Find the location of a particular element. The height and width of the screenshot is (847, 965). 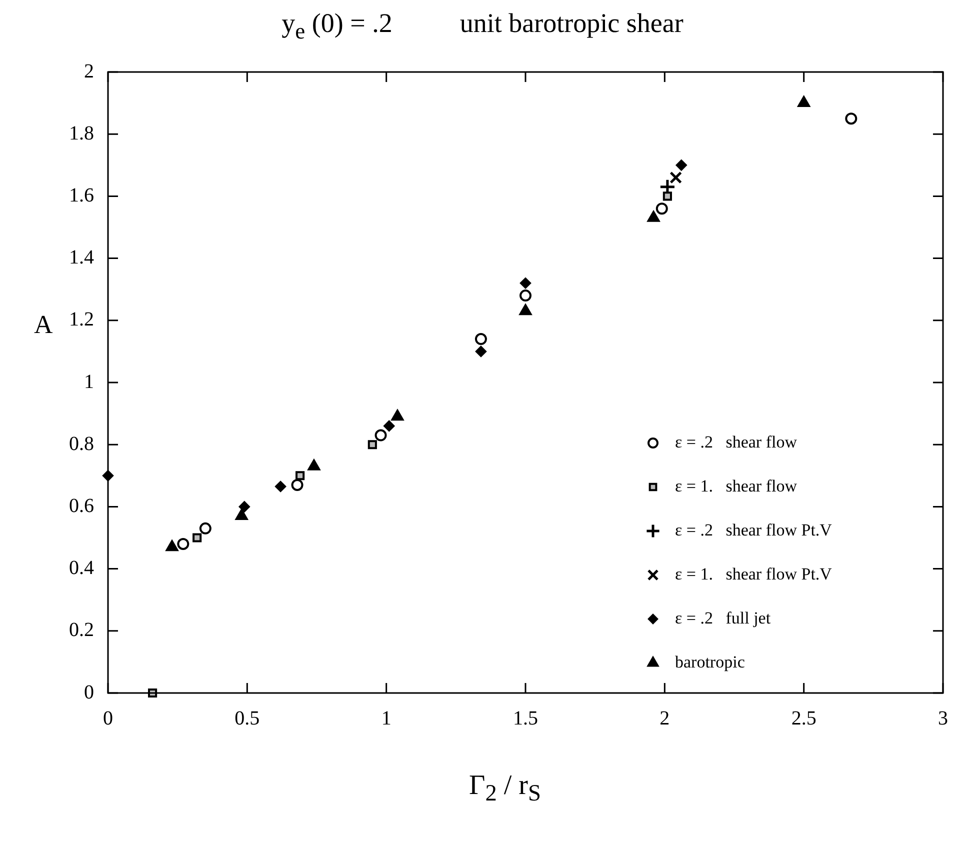

x-tick-label: 1.5 is located at coordinates (525, 718).